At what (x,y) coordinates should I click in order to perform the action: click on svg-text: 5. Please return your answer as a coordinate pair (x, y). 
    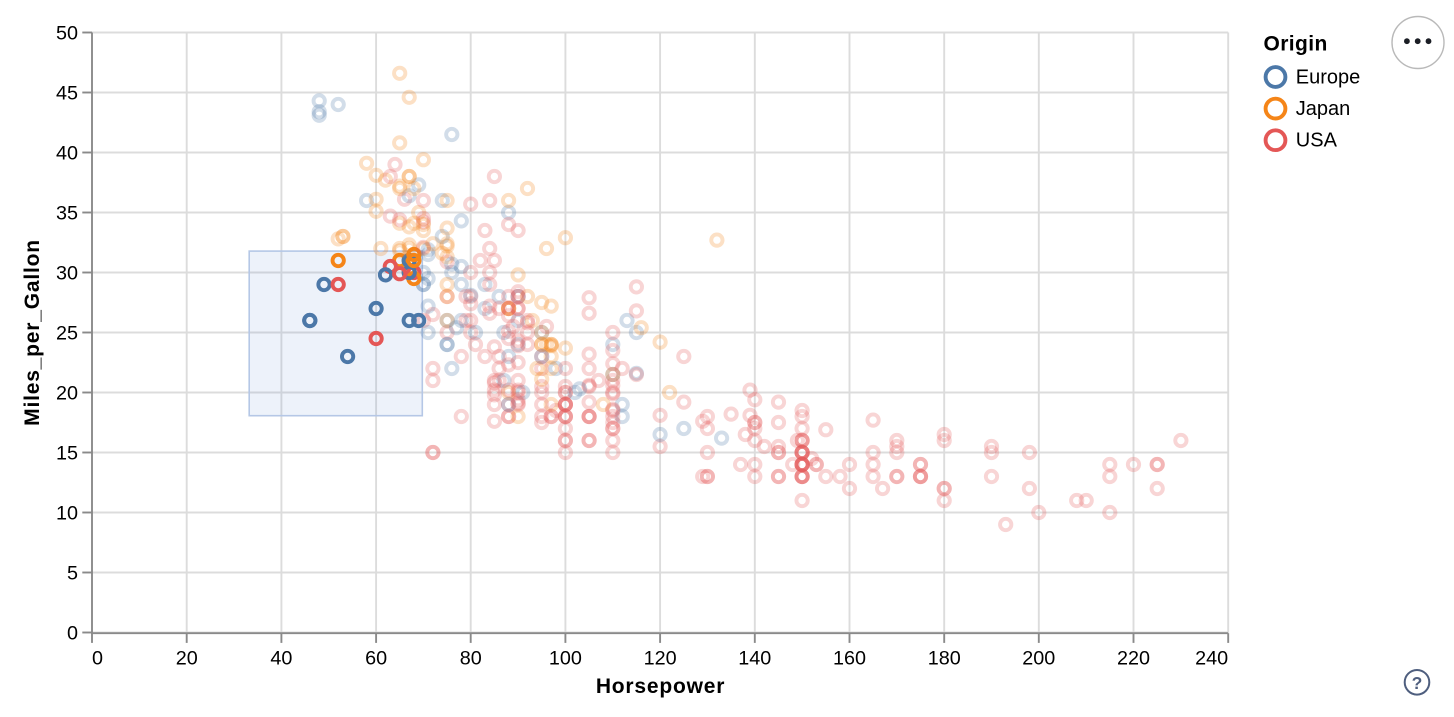
    Looking at the image, I should click on (72, 574).